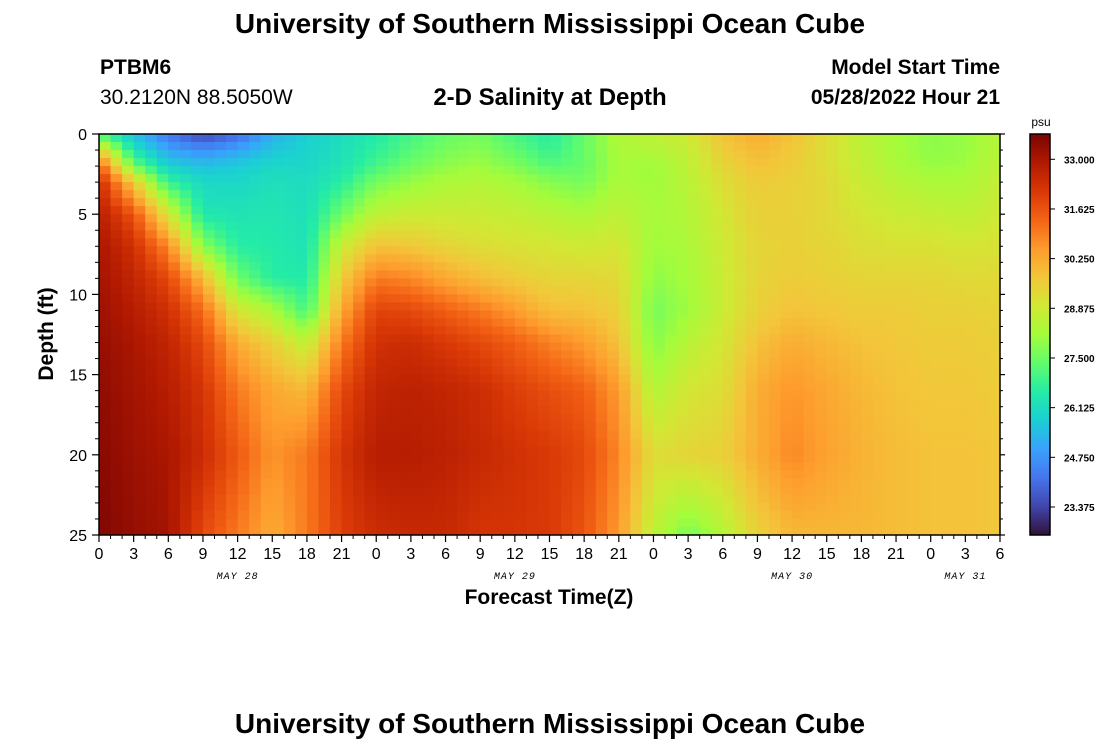 The height and width of the screenshot is (750, 1100). What do you see at coordinates (1000, 554) in the screenshot?
I see `x-tick-label: 6` at bounding box center [1000, 554].